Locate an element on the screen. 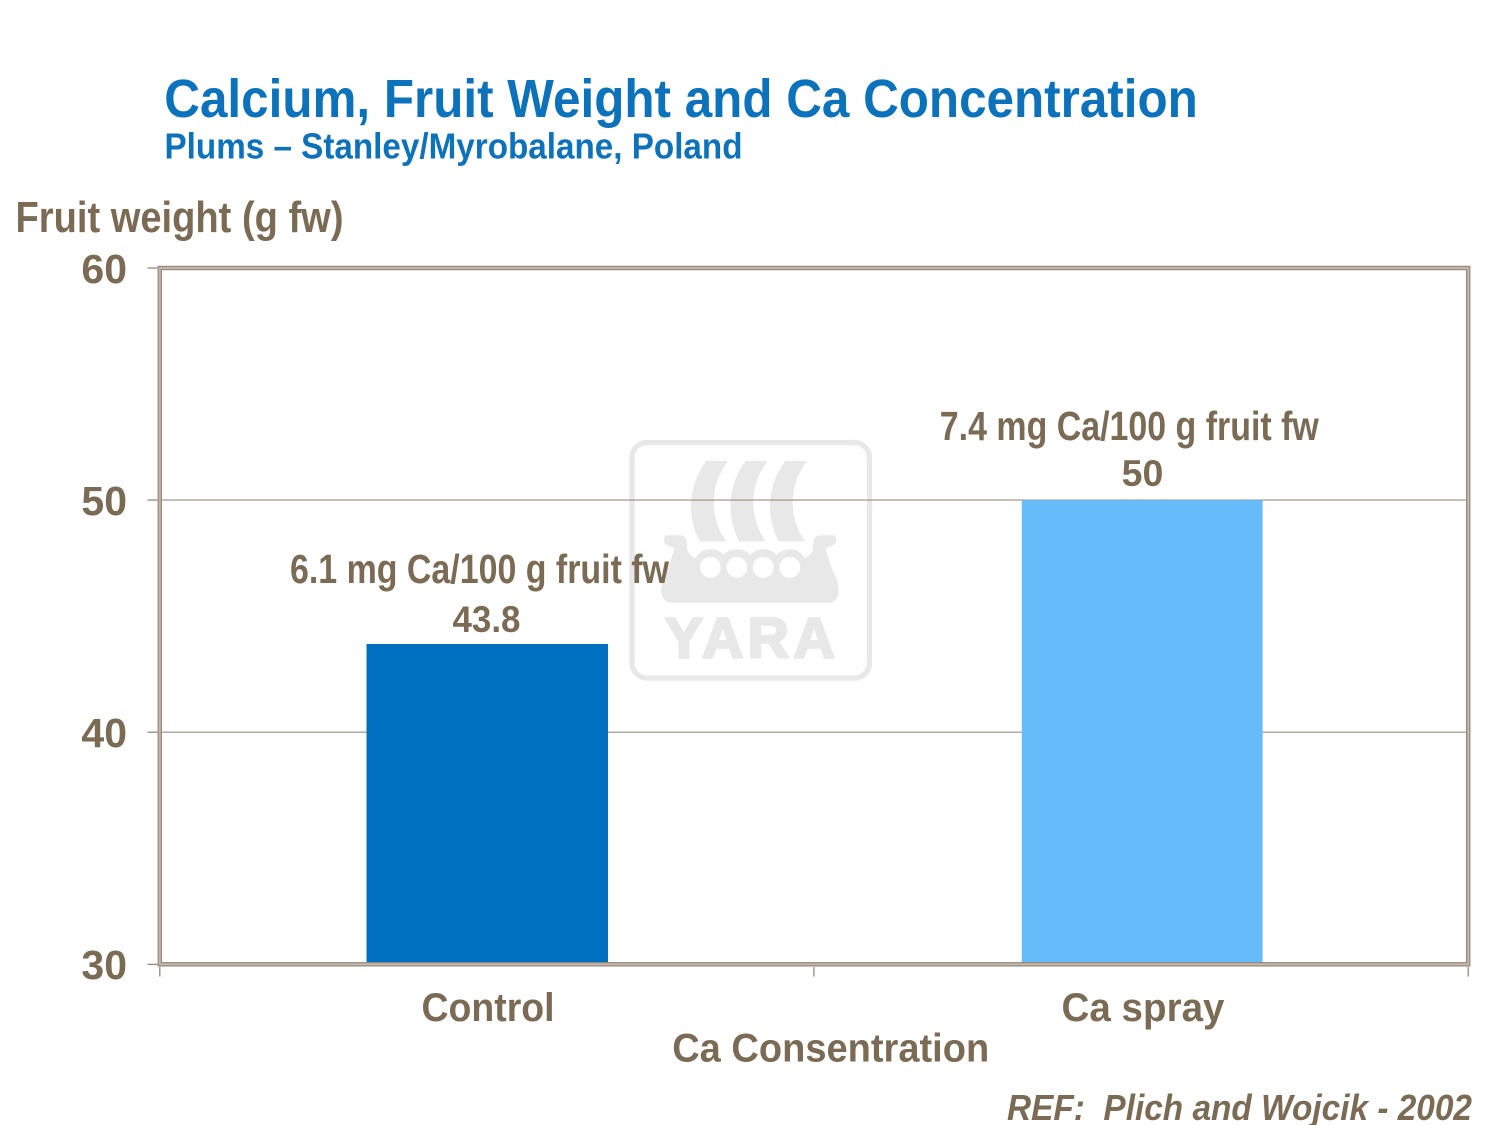  svg-text: REF: Plich and Wojcik - 2002 is located at coordinates (1239, 1106).